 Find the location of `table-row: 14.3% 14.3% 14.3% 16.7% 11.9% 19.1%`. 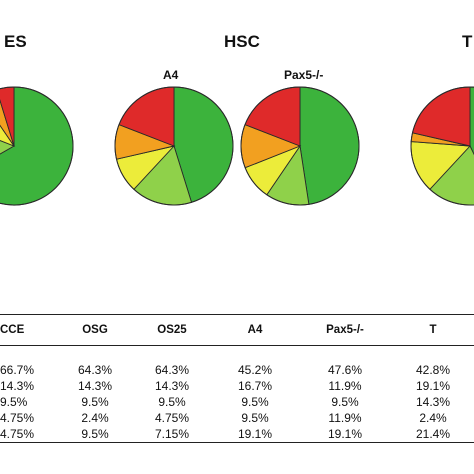

table-row: 14.3% 14.3% 14.3% 16.7% 11.9% 19.1% is located at coordinates (237, 386).